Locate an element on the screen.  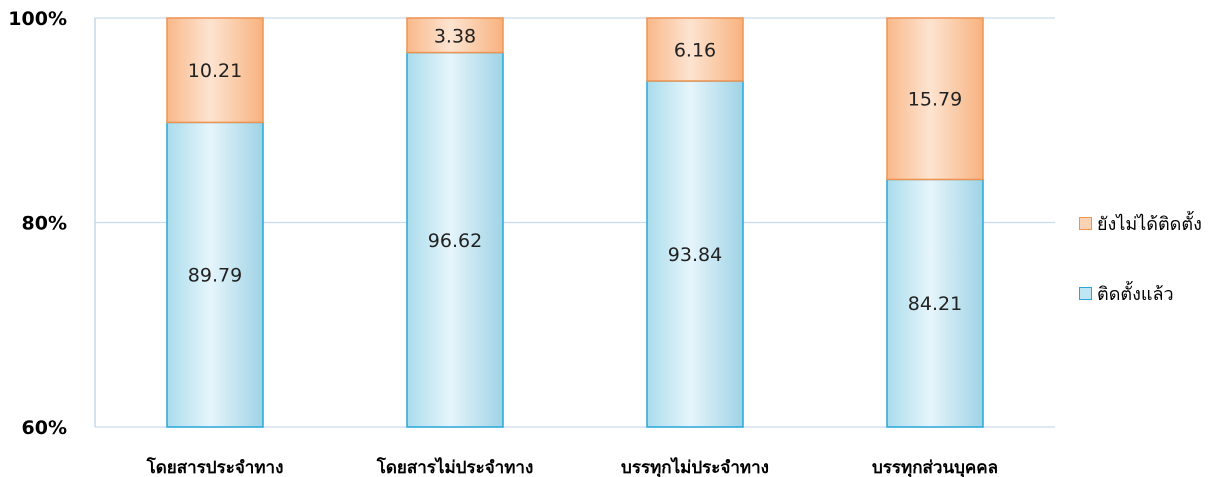
data-label-not-installed: 15.79 is located at coordinates (935, 100).